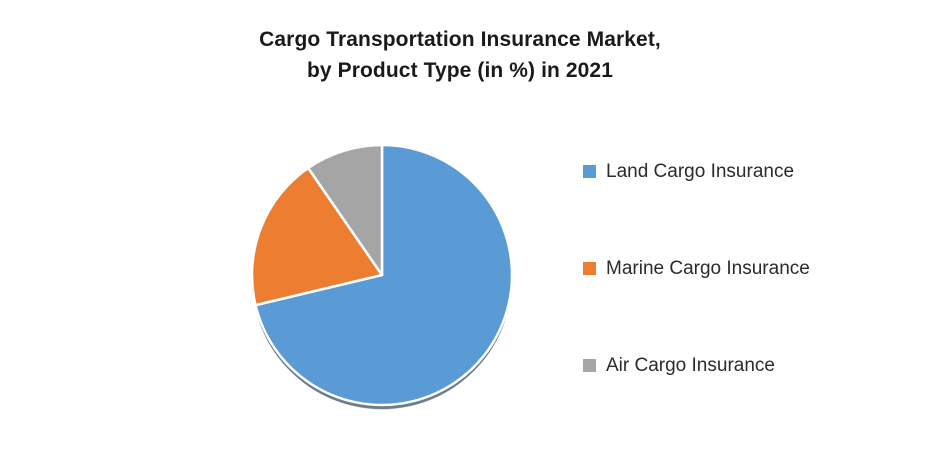 The image size is (940, 451). Describe the element at coordinates (753, 402) in the screenshot. I see `legend-item-air-cargo-insurance: Air Cargo Insurance` at that location.